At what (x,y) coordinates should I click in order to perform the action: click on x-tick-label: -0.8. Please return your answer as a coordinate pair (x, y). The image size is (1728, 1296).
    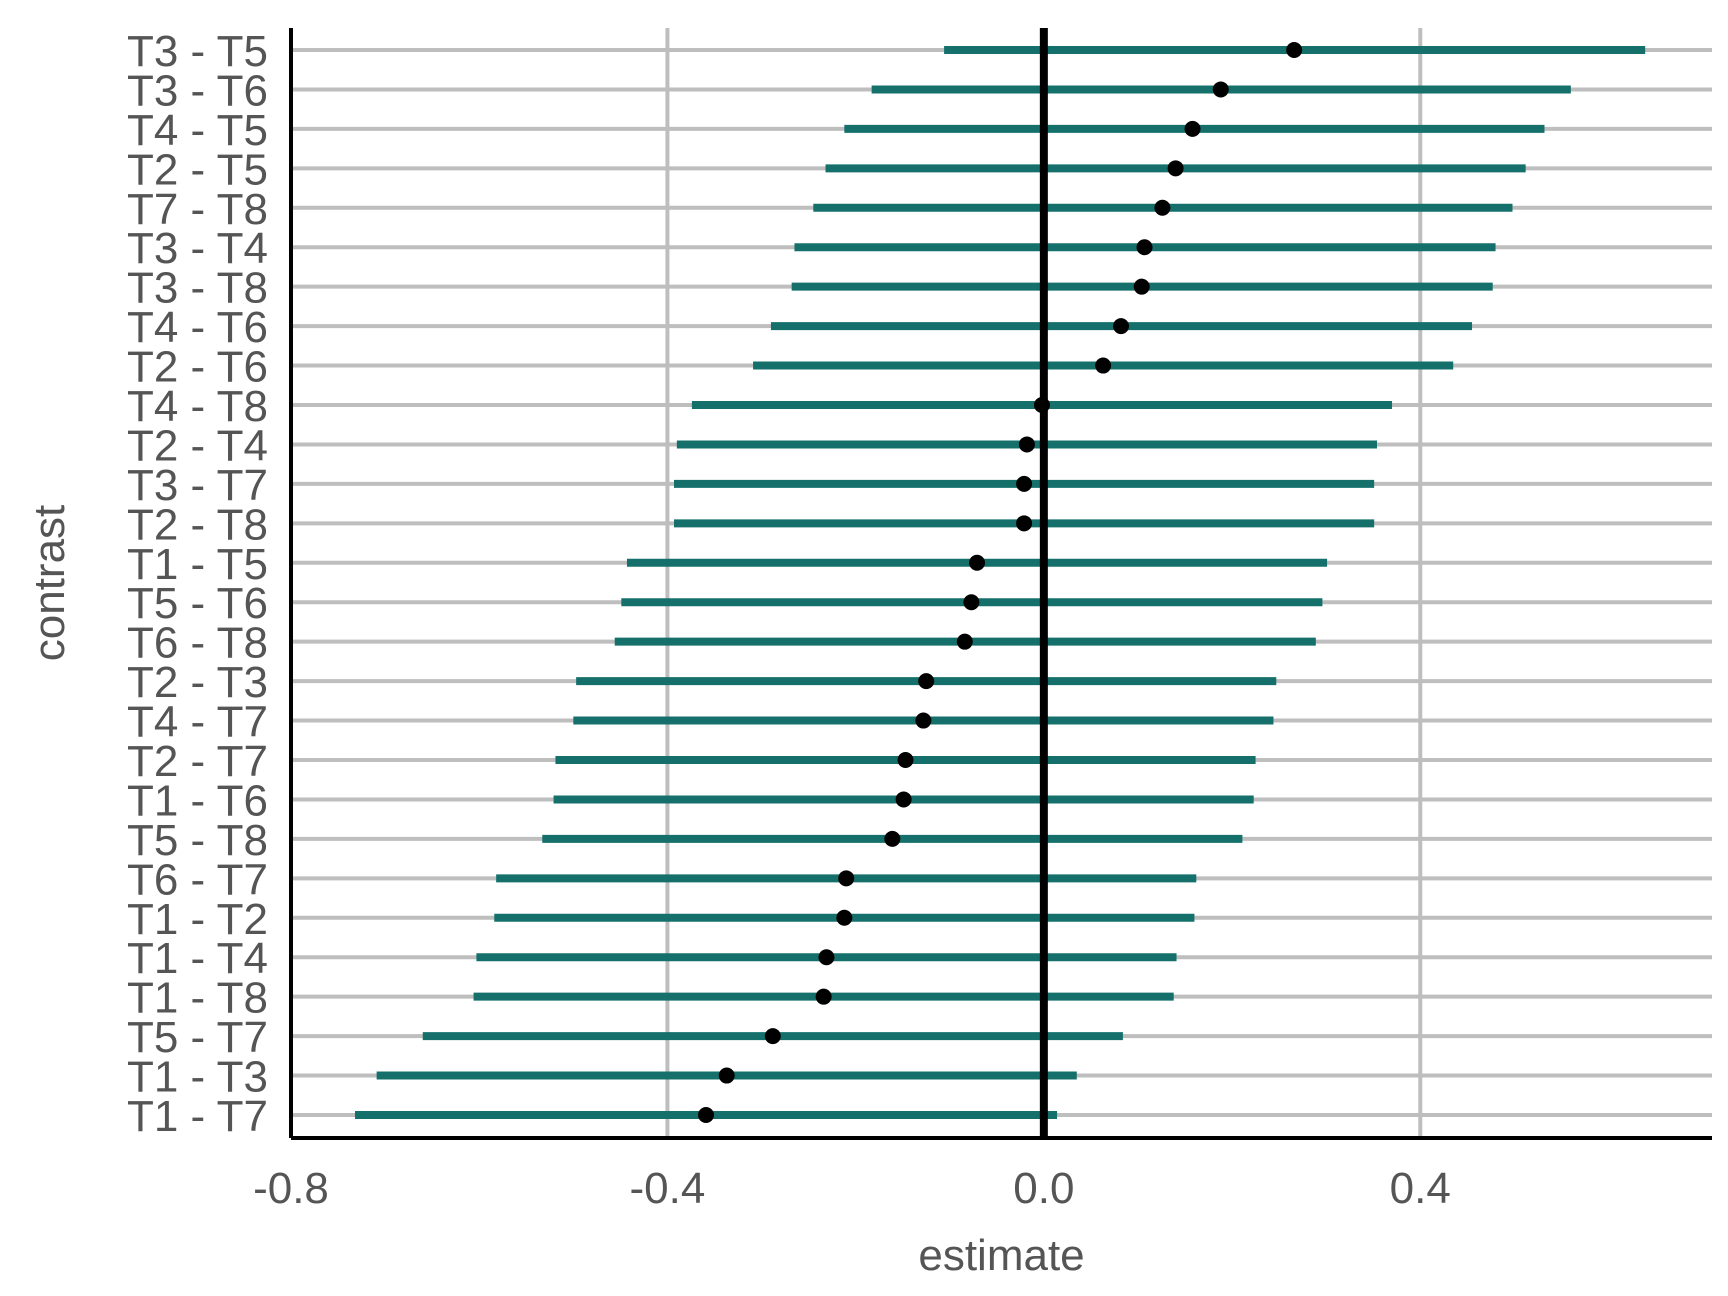
    Looking at the image, I should click on (291, 1188).